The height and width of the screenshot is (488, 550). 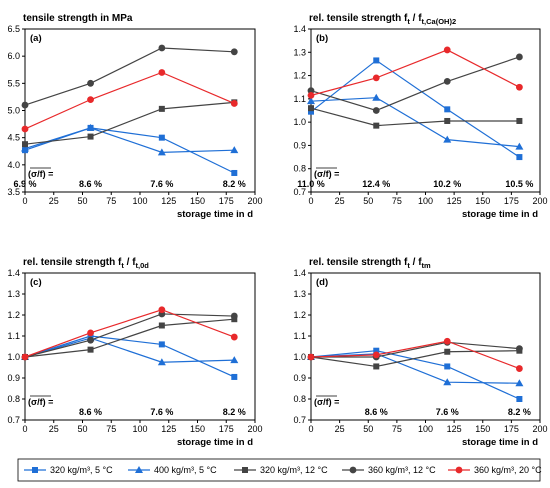 I want to click on plot-frame, so click(x=140, y=110).